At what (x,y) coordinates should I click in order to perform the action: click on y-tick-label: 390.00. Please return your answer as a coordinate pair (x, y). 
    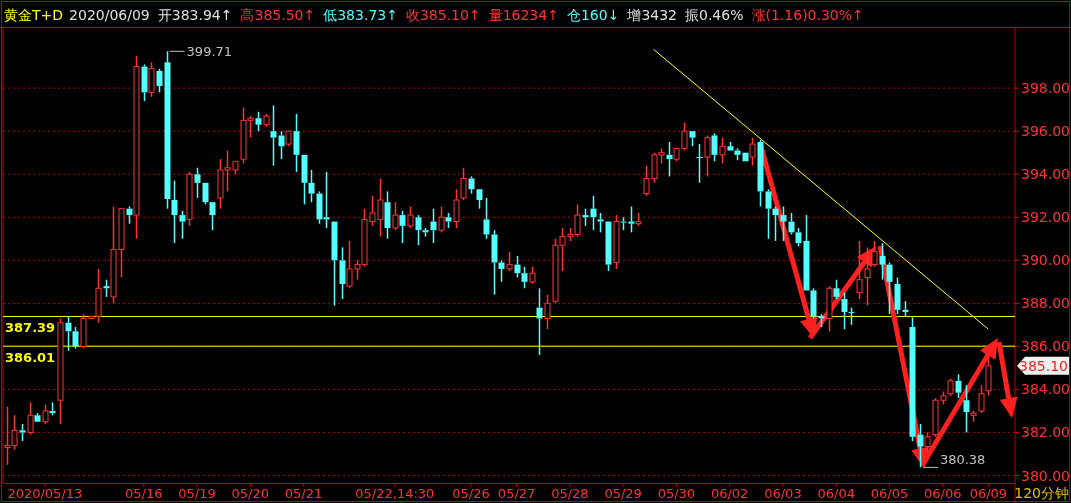
    Looking at the image, I should click on (1045, 260).